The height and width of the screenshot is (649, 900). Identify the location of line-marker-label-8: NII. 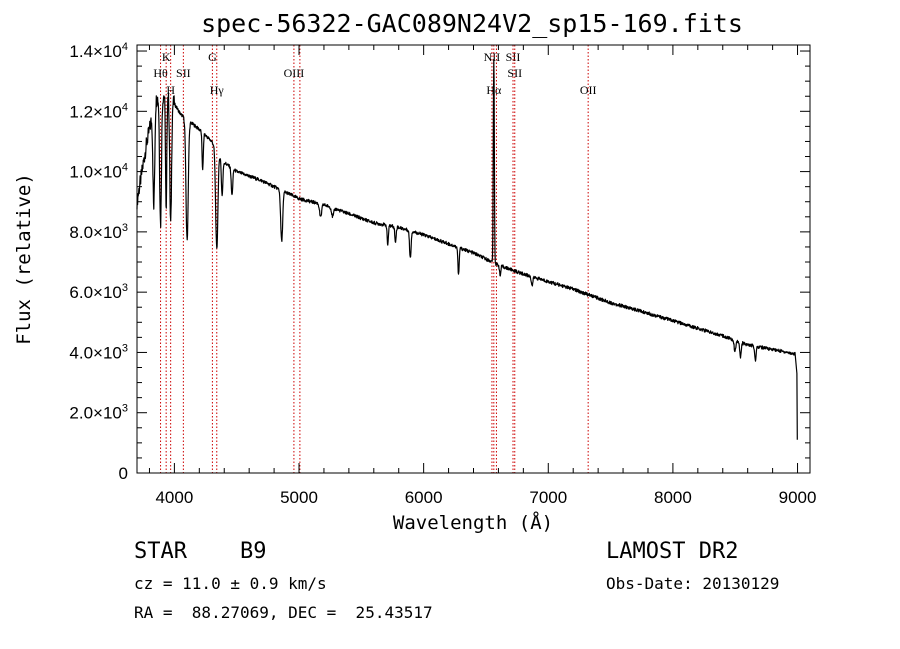
(492, 57).